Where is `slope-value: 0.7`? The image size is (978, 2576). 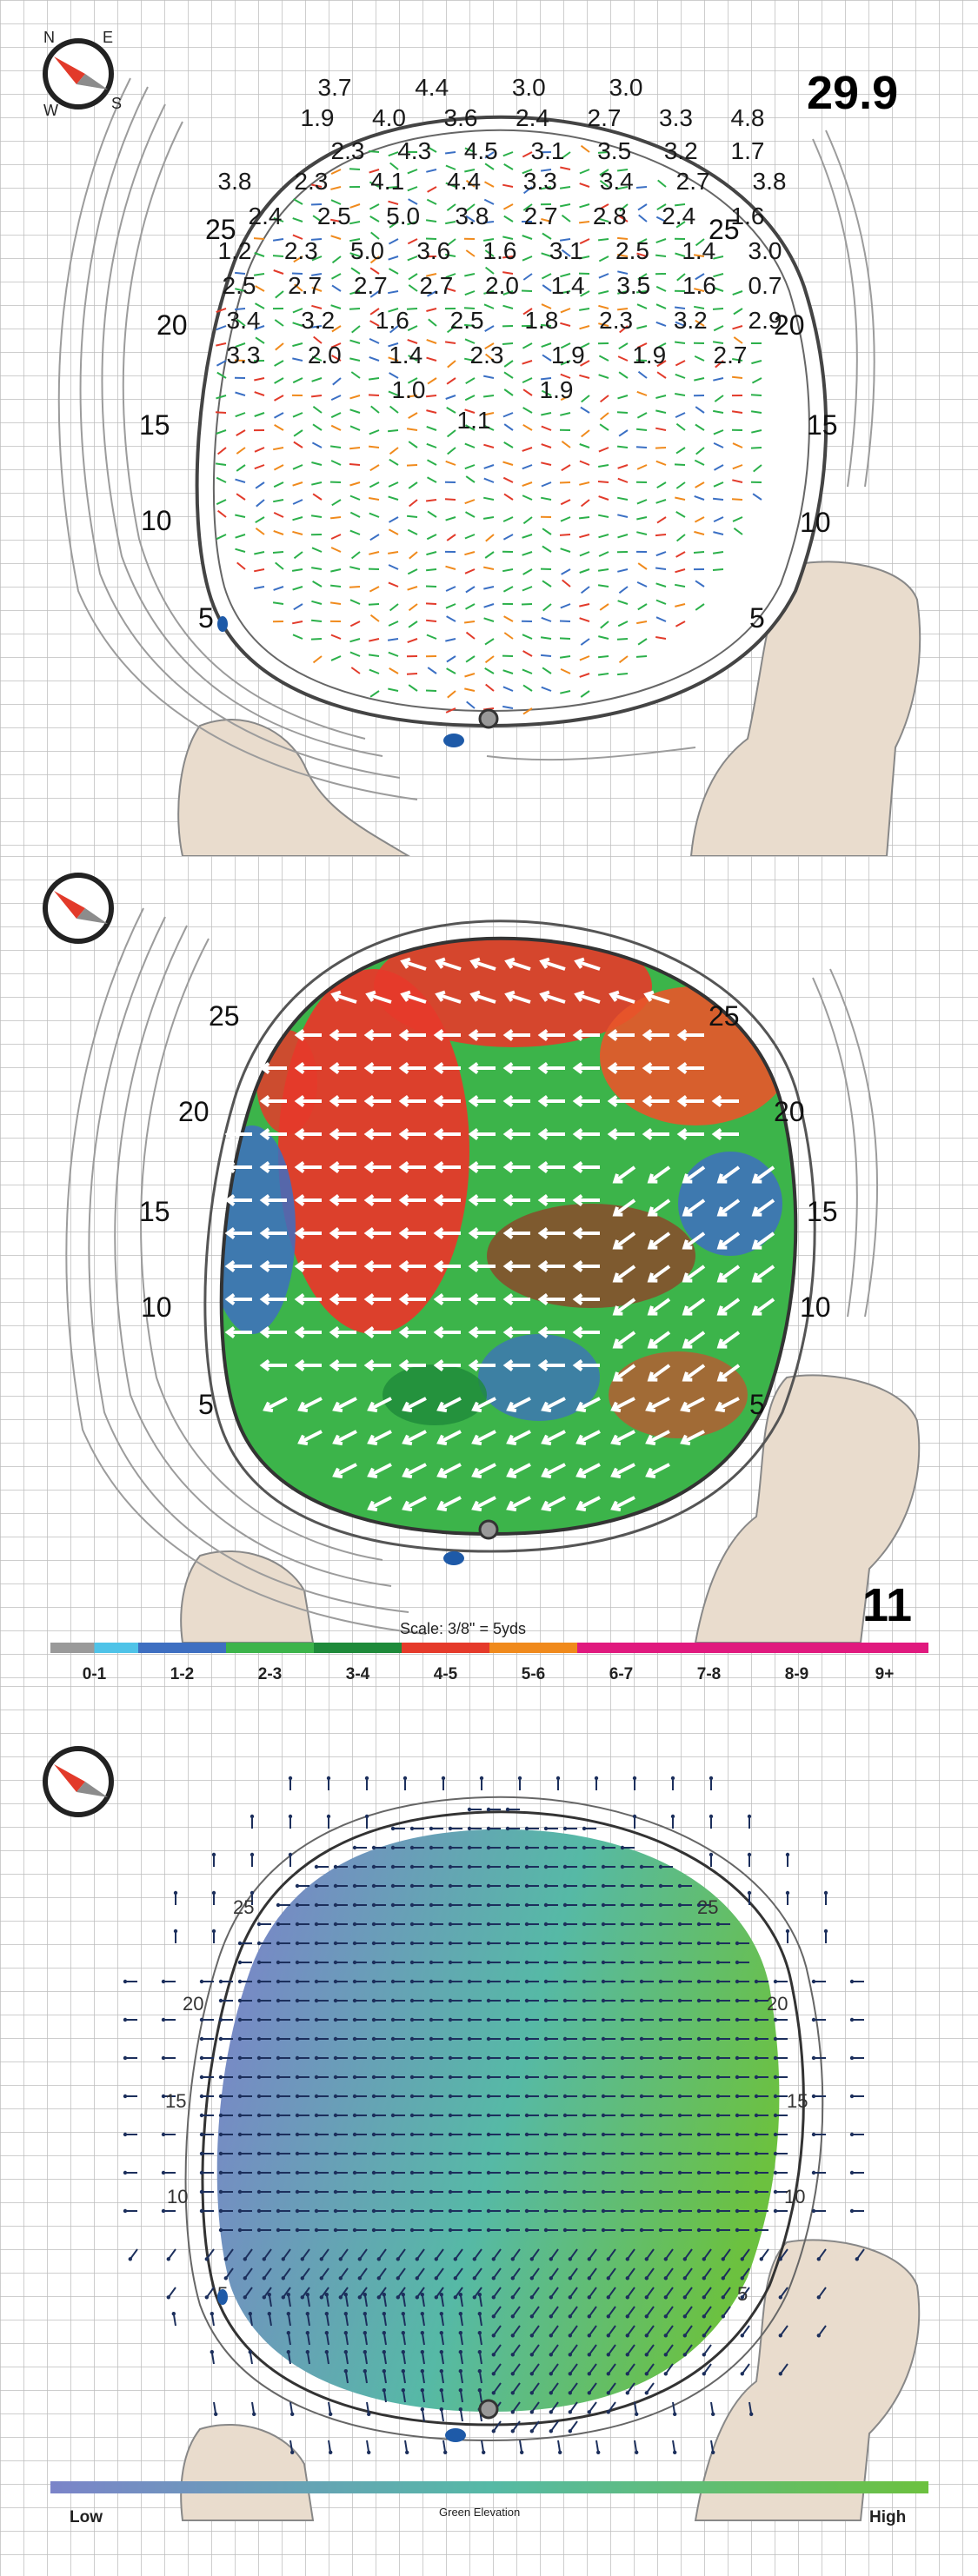 slope-value: 0.7 is located at coordinates (765, 285).